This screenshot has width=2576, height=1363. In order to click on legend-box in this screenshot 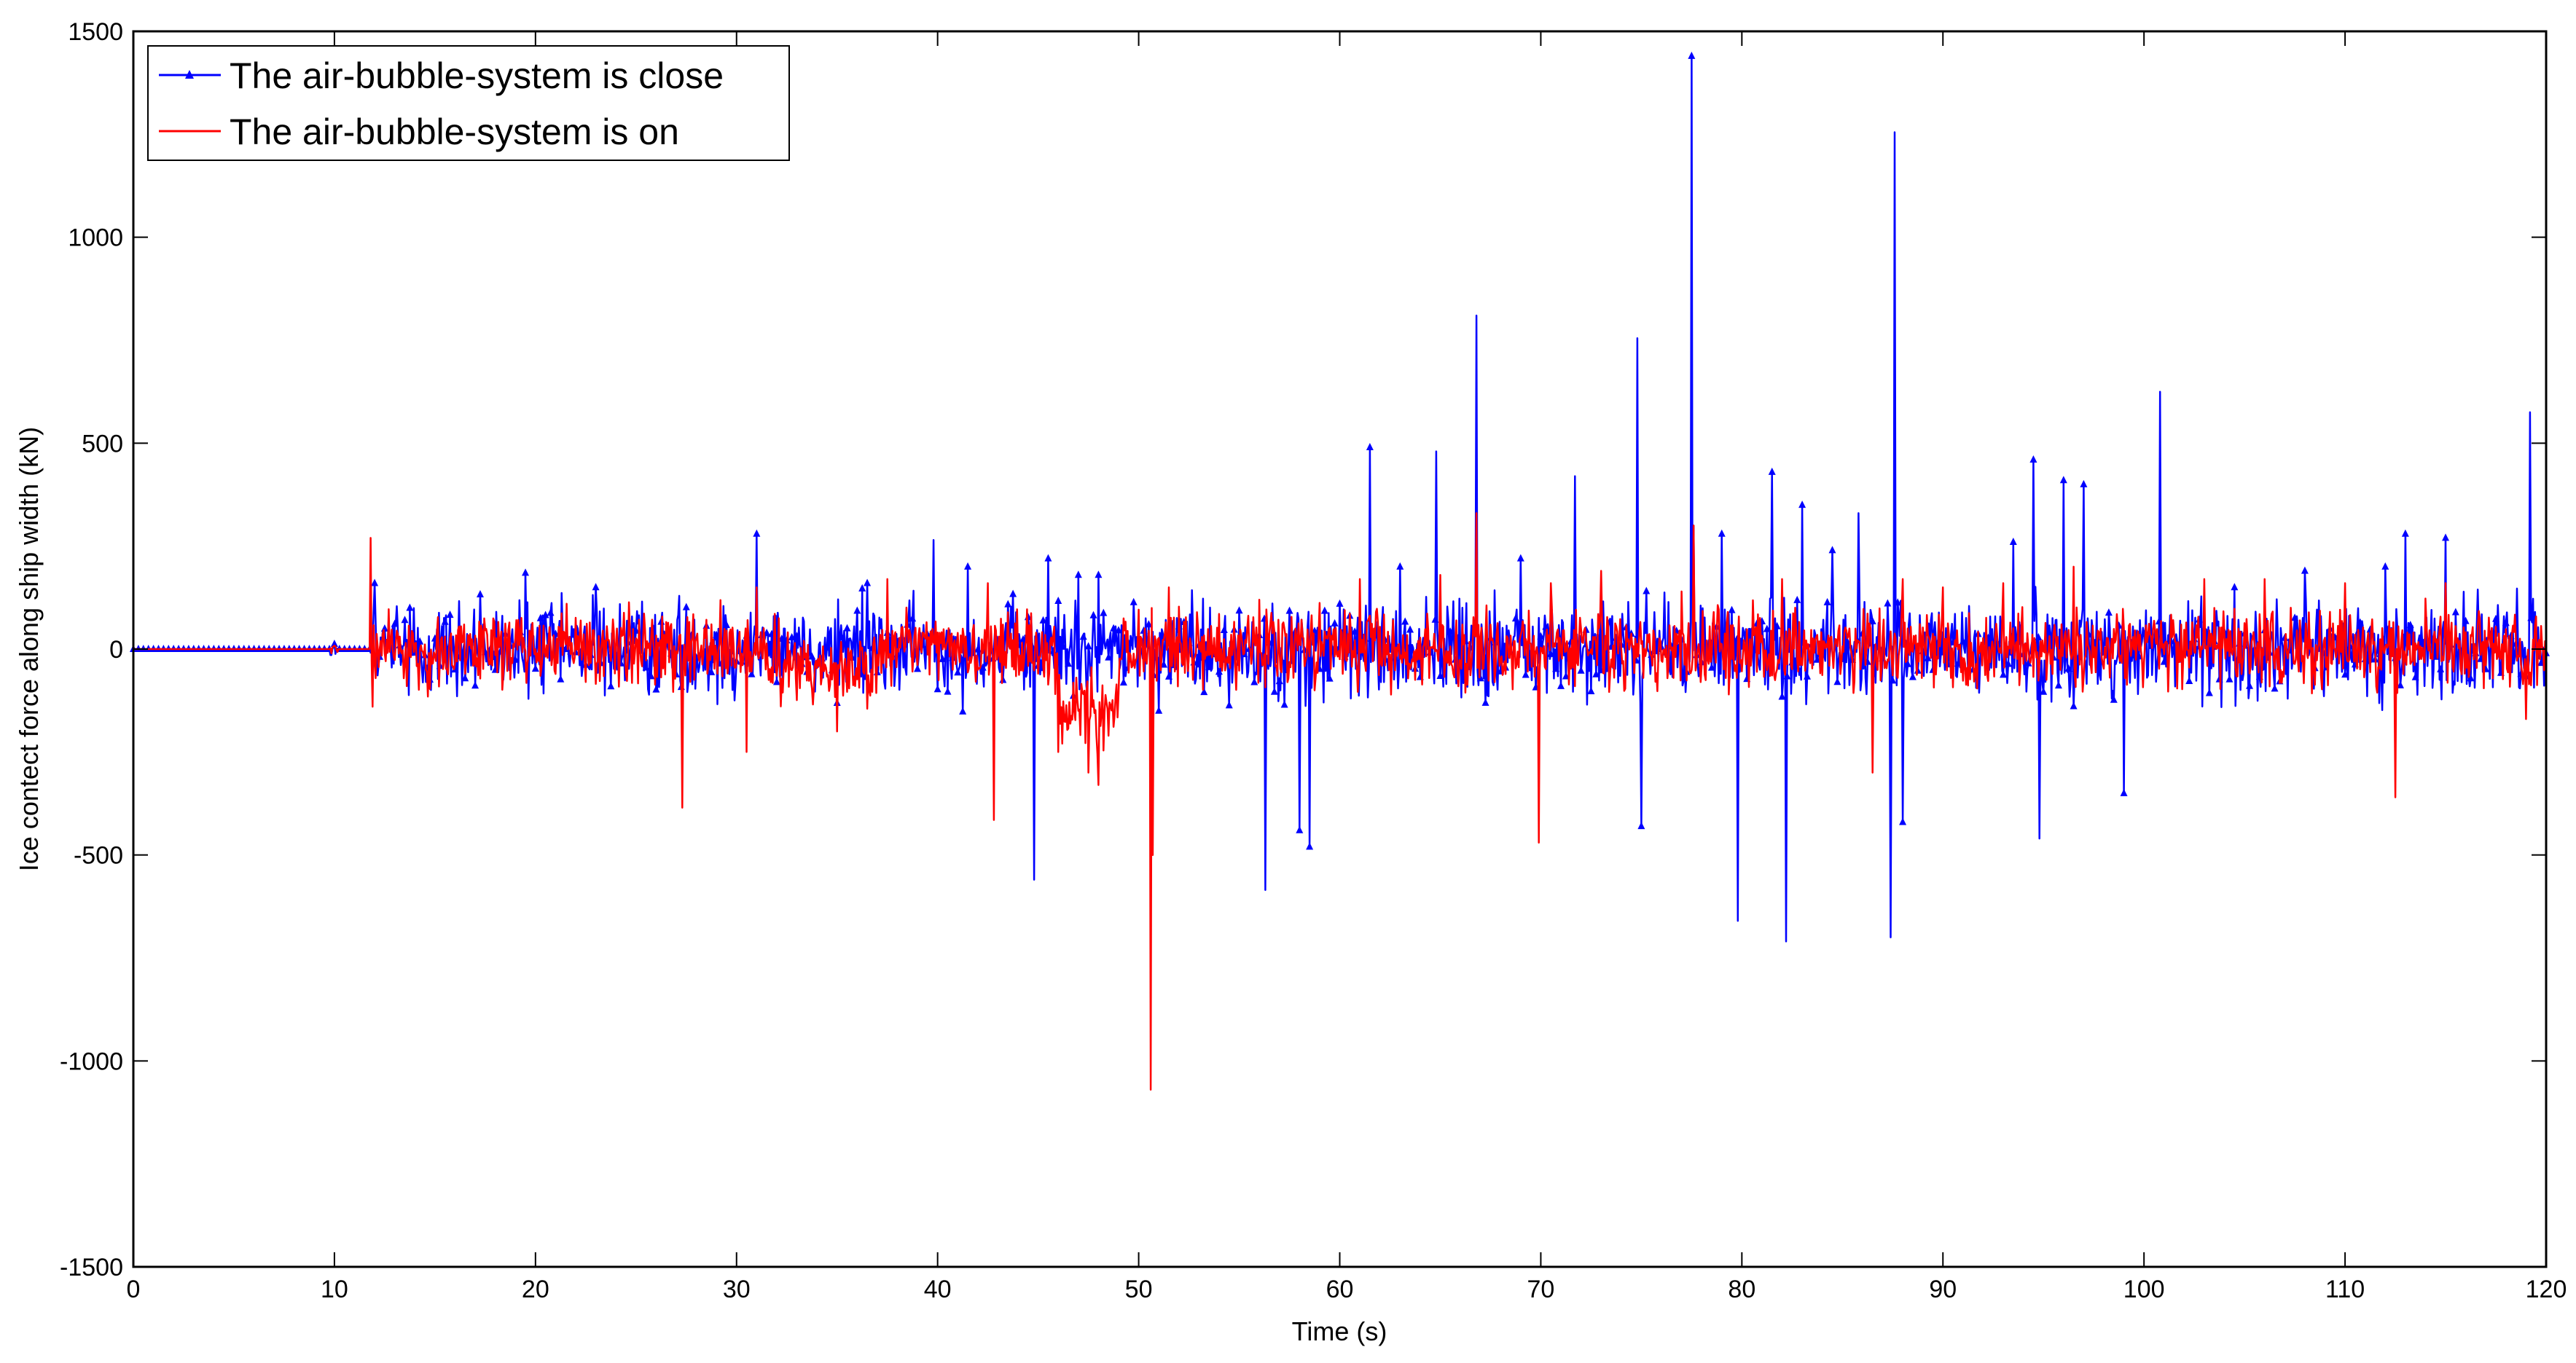, I will do `click(468, 103)`.